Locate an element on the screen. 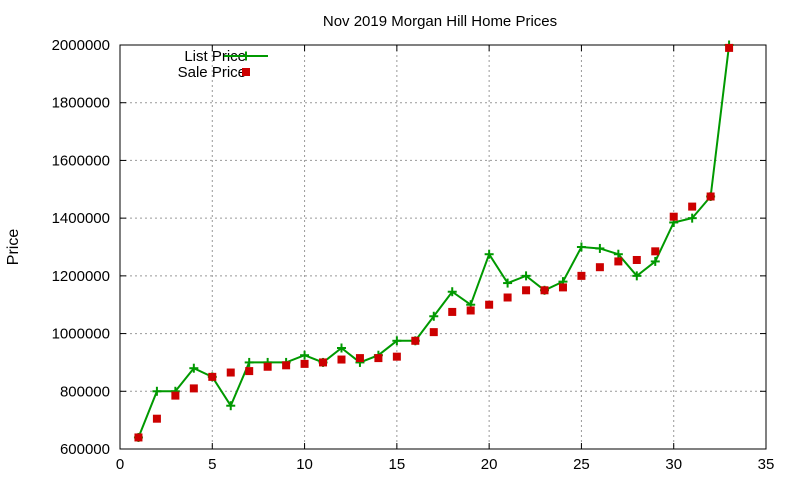  x-tick-label: 10 is located at coordinates (304, 464).